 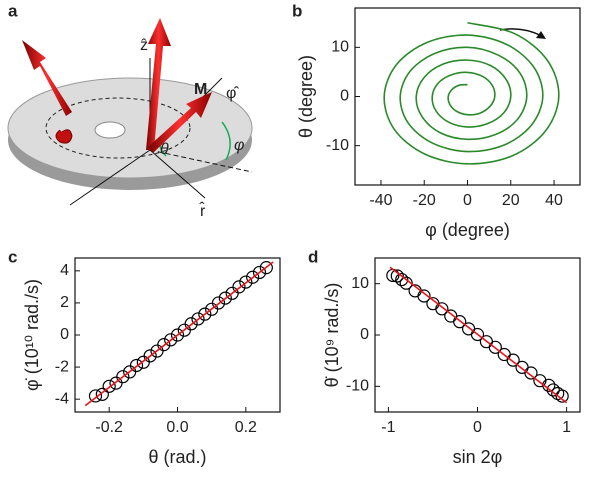 I want to click on y-axis-label: φ̇ (10¹⁰ rad./s), so click(x=32, y=335).